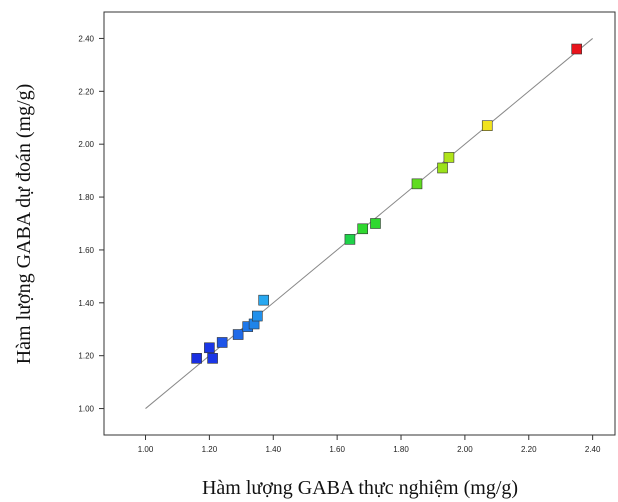 The image size is (618, 502). Describe the element at coordinates (465, 449) in the screenshot. I see `x-tick-label: 2.00` at that location.